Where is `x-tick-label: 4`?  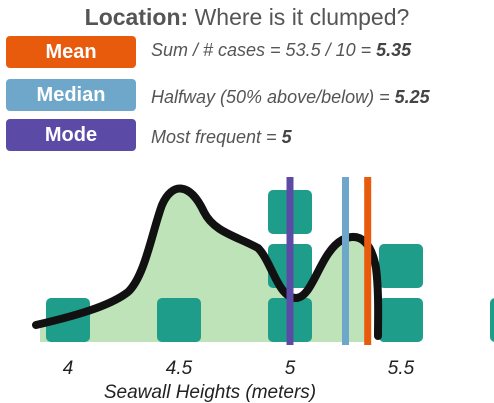
x-tick-label: 4 is located at coordinates (68, 368).